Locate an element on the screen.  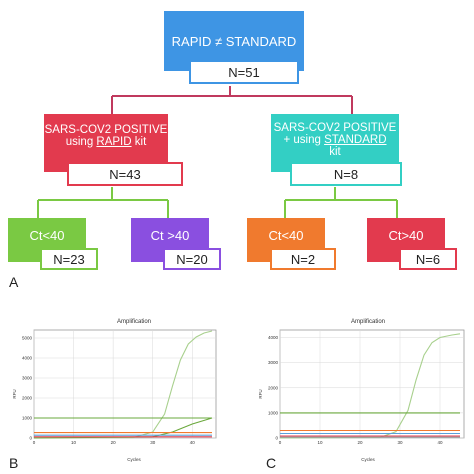
standard-node-count: N=8 is located at coordinates (346, 174).